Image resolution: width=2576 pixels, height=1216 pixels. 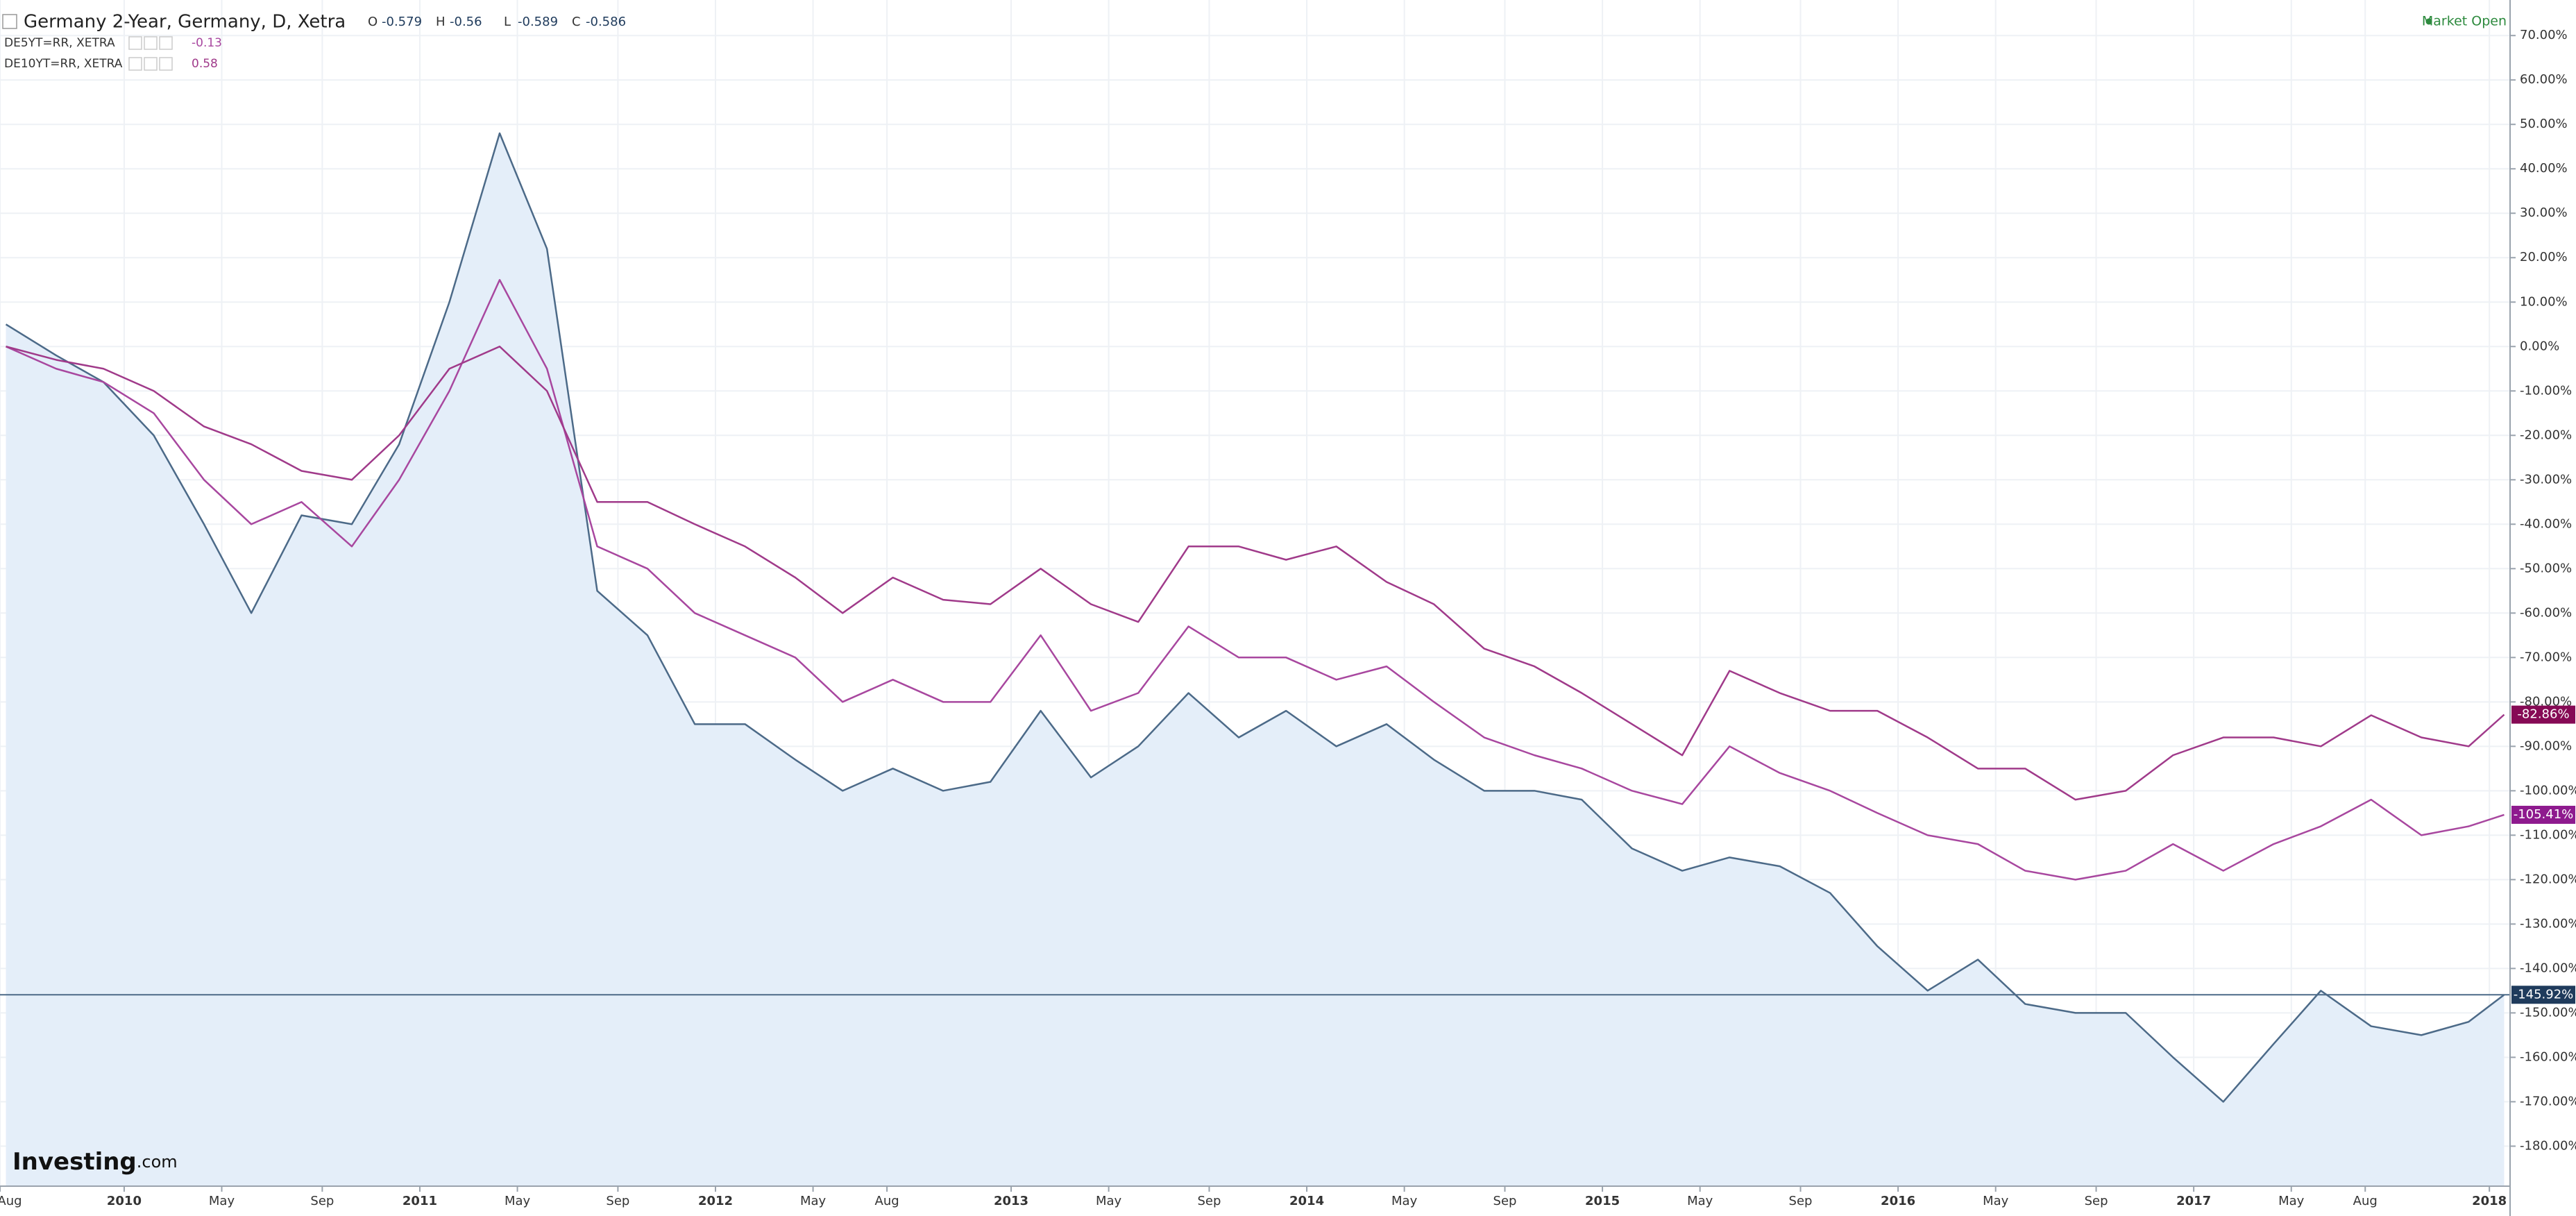 I want to click on y-tick-label: -170.00%, so click(x=2548, y=1101).